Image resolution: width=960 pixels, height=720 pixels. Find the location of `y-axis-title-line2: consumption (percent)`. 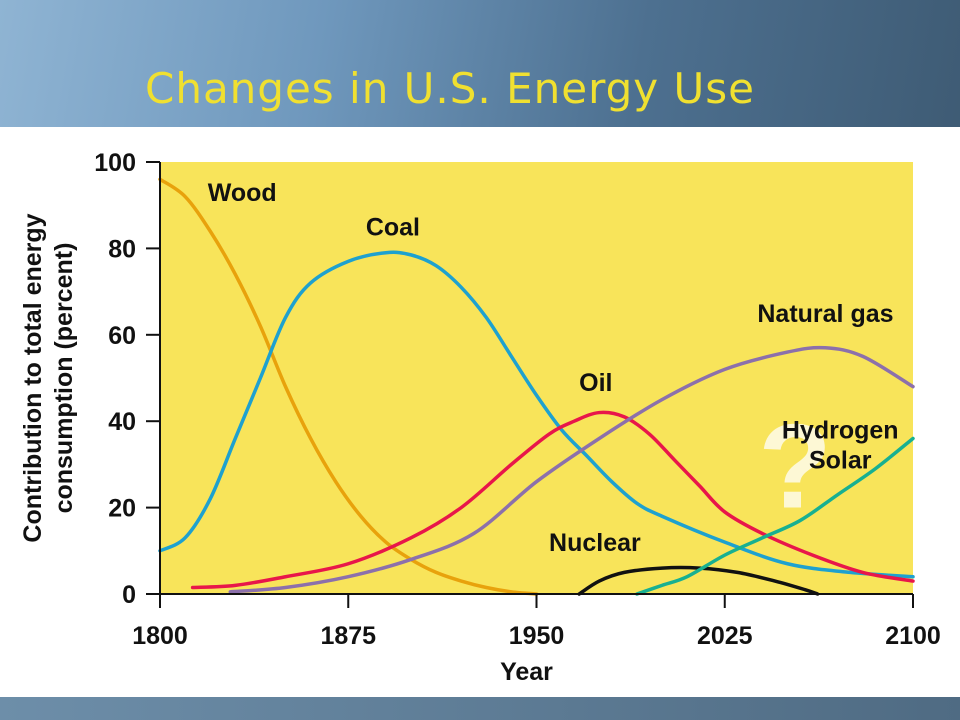

y-axis-title-line2: consumption (percent) is located at coordinates (64, 378).